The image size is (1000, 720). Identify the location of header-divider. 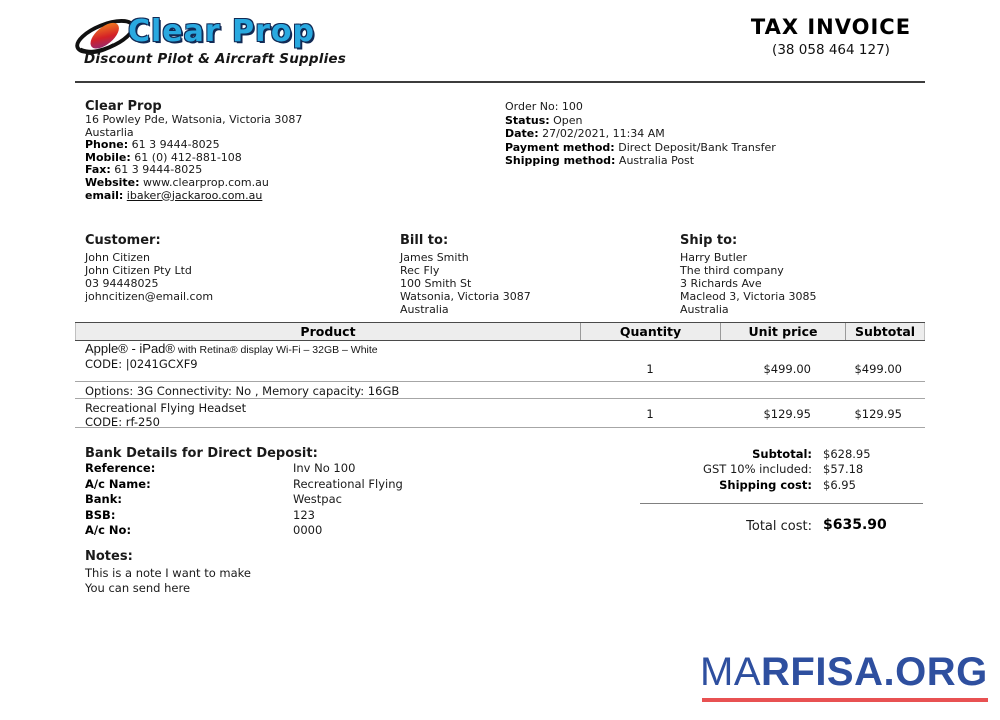
(500, 82).